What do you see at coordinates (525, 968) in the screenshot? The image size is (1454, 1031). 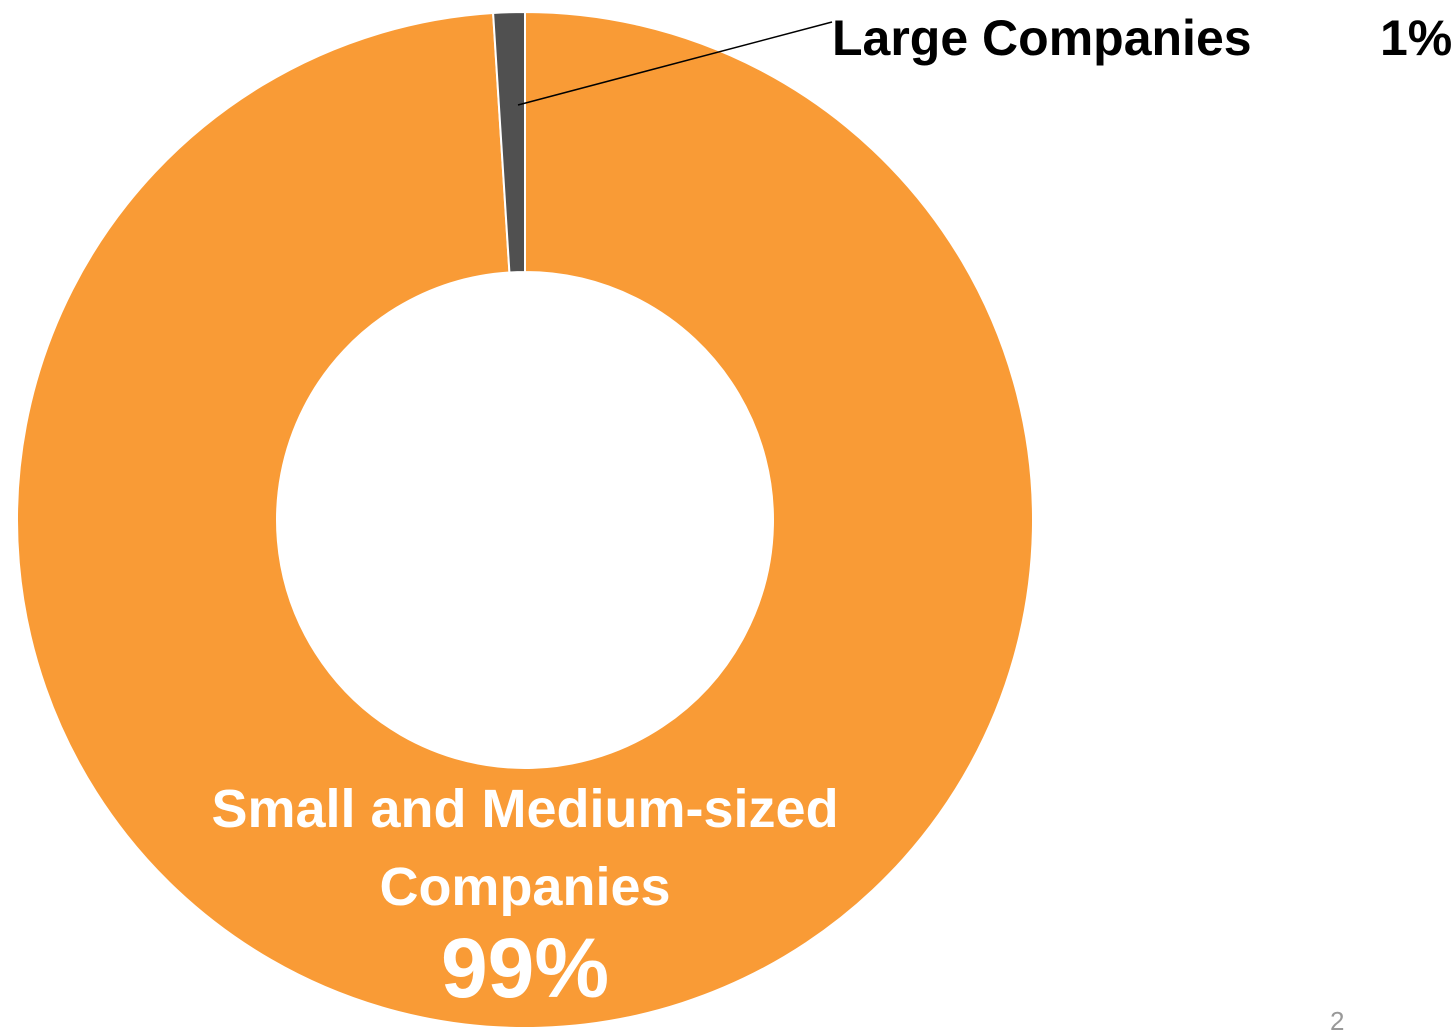 I see `slice-value-label: 99%` at bounding box center [525, 968].